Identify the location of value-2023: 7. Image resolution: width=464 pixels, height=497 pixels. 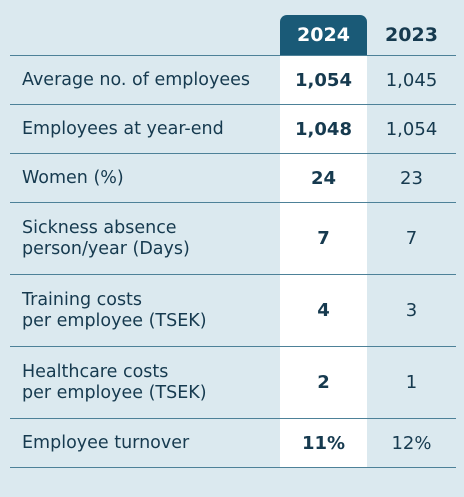
(411, 238).